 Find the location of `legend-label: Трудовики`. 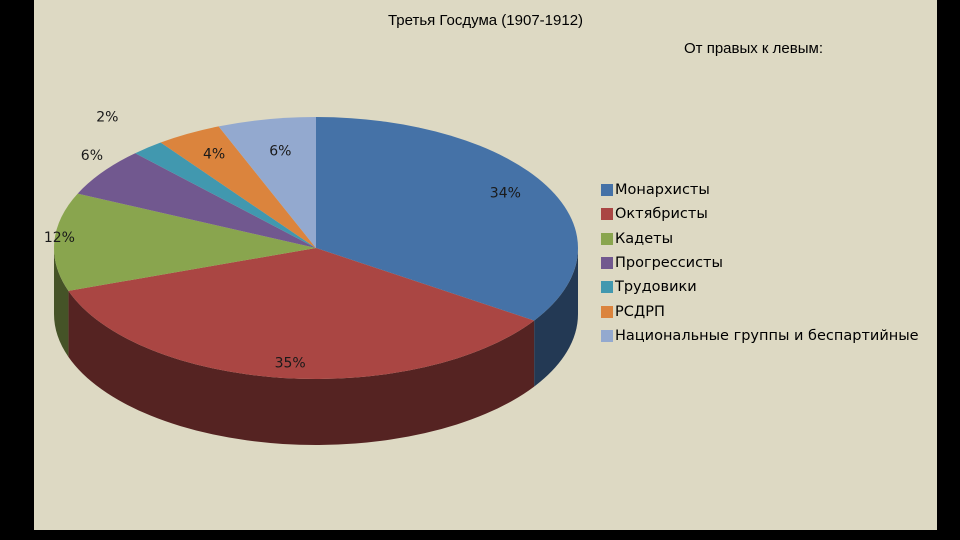

legend-label: Трудовики is located at coordinates (656, 287).